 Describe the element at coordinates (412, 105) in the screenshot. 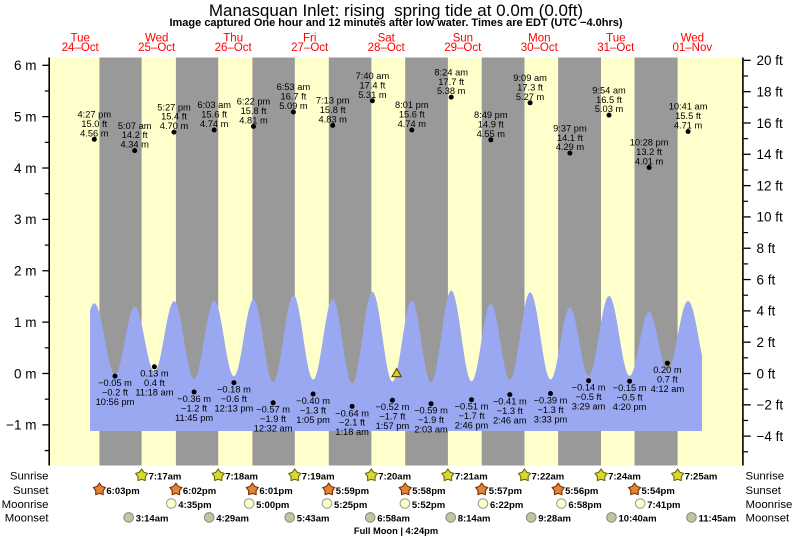

I see `svg-text: 8:01 pm` at that location.